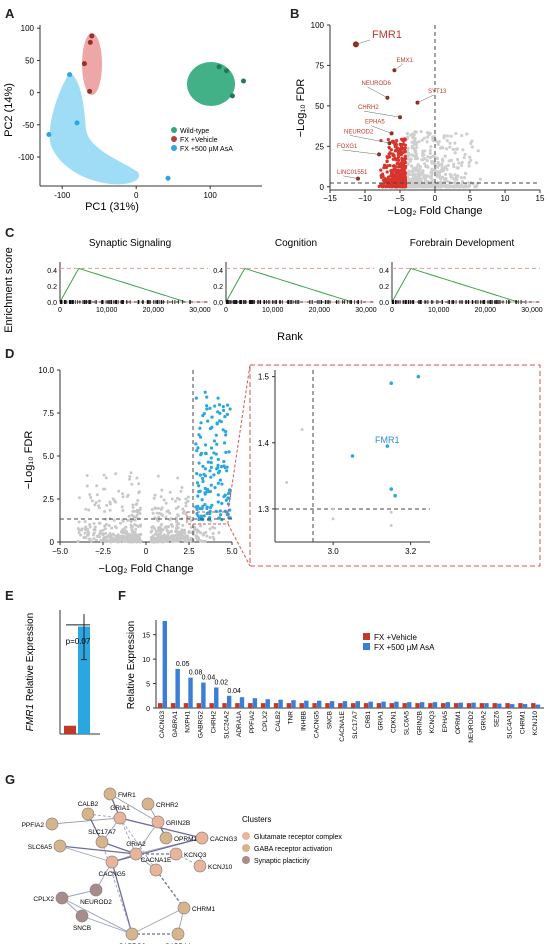  Describe the element at coordinates (162, 724) in the screenshot. I see `category-label: CACNG3` at that location.